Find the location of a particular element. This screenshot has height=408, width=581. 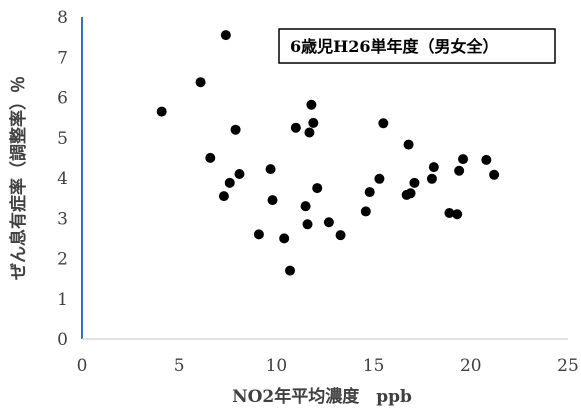

y-tick-label: 4 is located at coordinates (62, 179).